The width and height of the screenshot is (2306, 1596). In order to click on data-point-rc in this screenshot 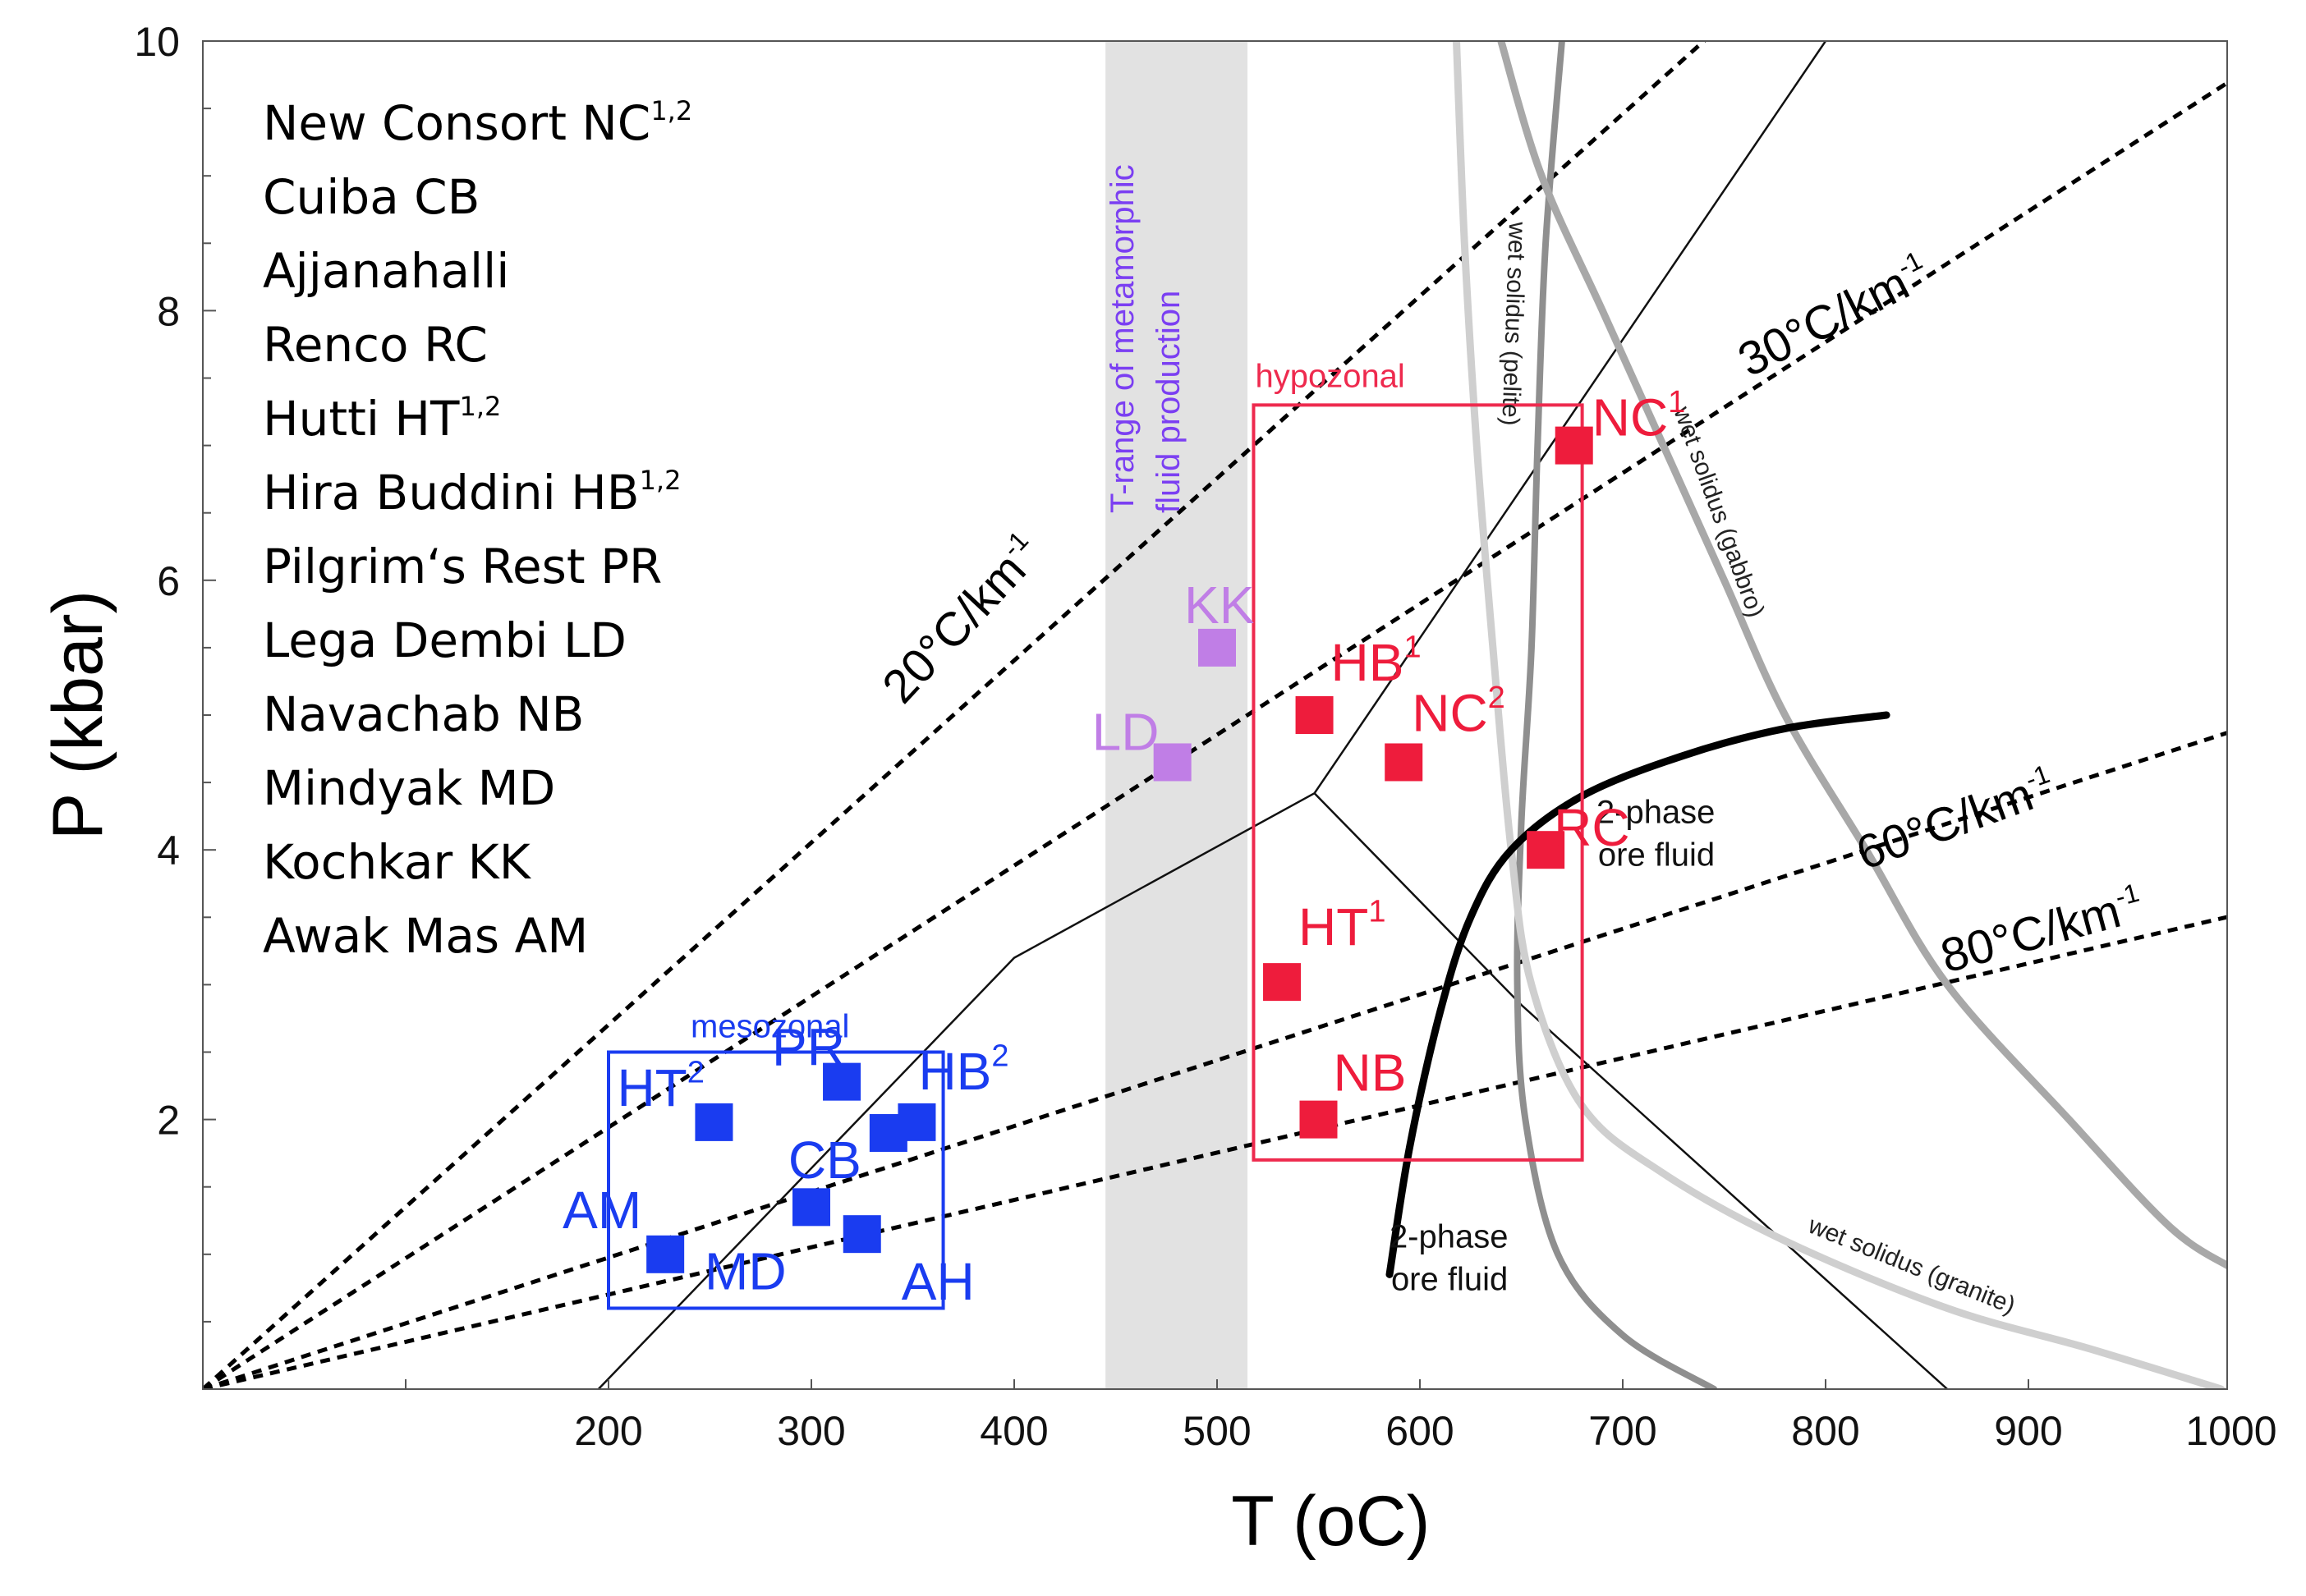, I will do `click(1546, 850)`.